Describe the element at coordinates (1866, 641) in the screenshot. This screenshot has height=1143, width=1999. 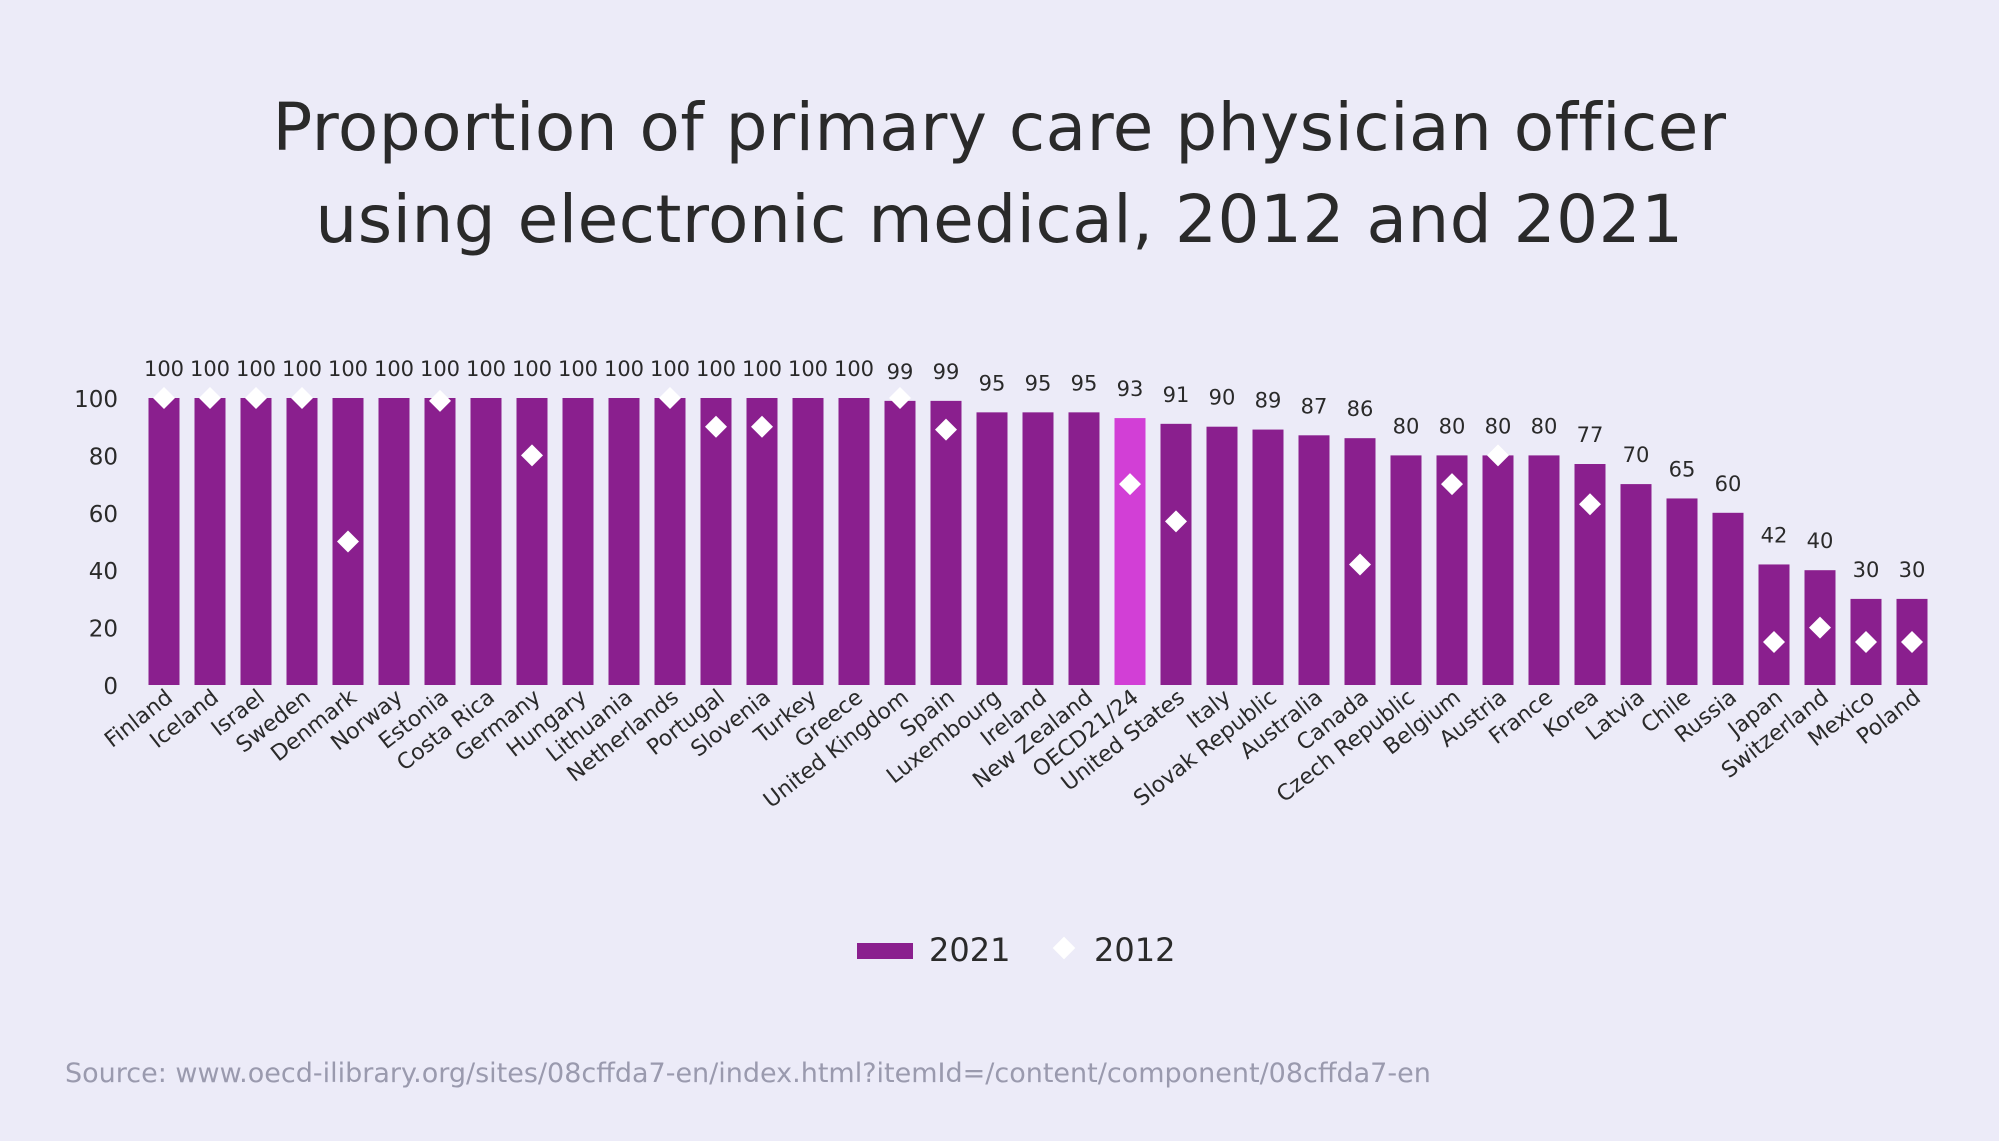
I see `marker-2012-mexico` at that location.